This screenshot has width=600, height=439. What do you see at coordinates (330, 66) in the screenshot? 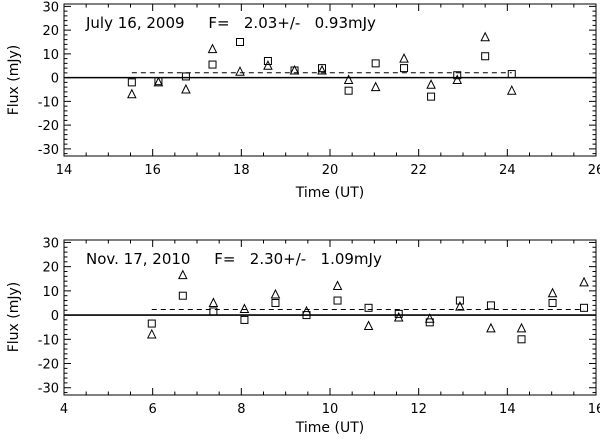
I see `data-marks` at bounding box center [330, 66].